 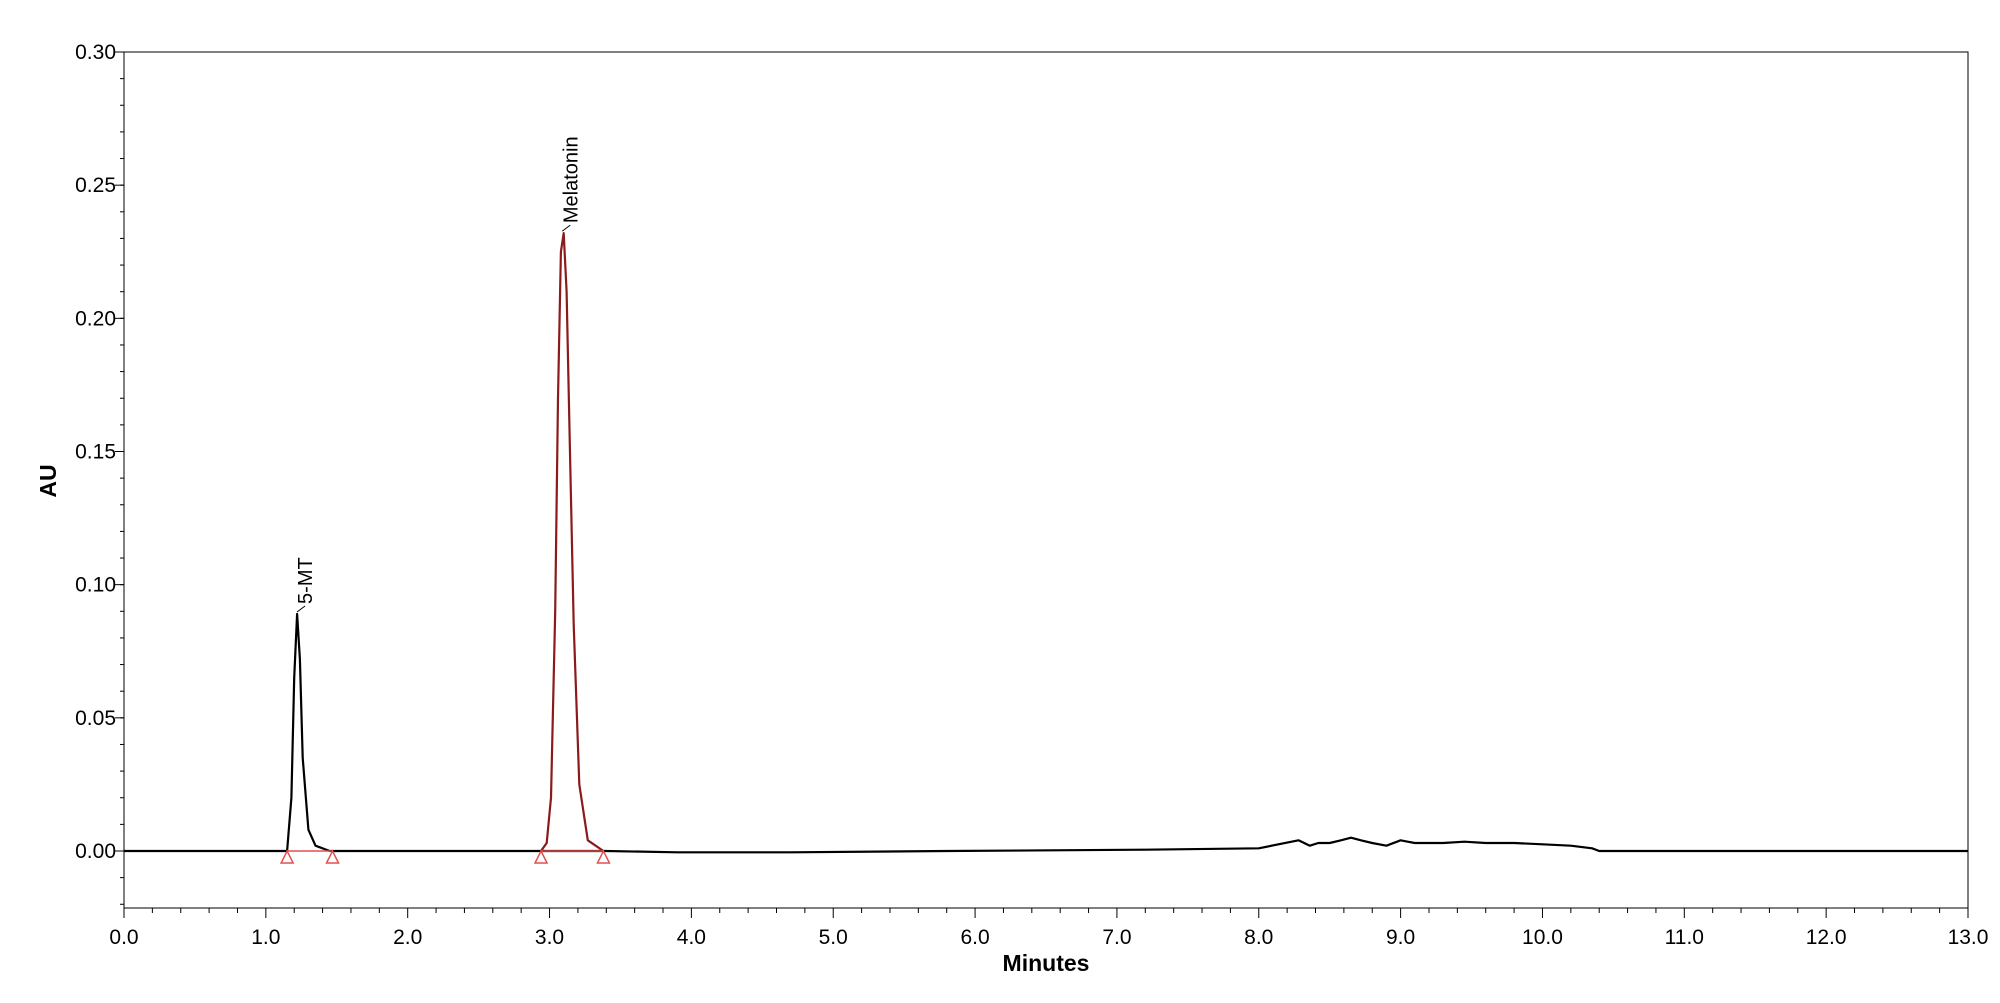 What do you see at coordinates (691, 937) in the screenshot?
I see `x-tick-label: 4.0` at bounding box center [691, 937].